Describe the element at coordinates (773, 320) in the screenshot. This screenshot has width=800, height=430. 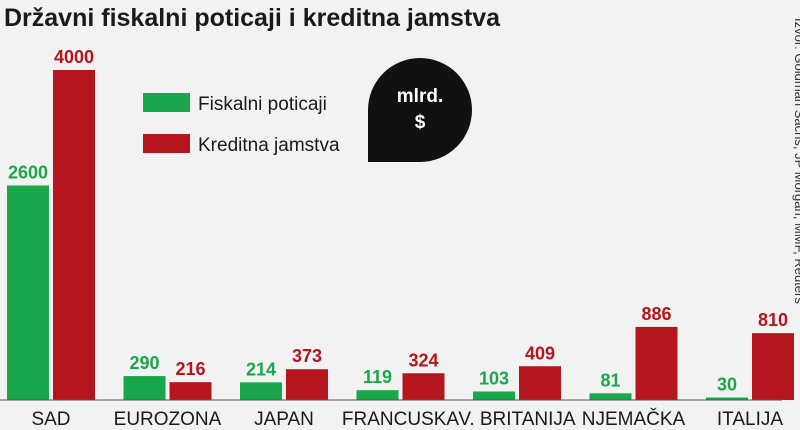
I see `value-label-italija-kreditna: 810` at that location.